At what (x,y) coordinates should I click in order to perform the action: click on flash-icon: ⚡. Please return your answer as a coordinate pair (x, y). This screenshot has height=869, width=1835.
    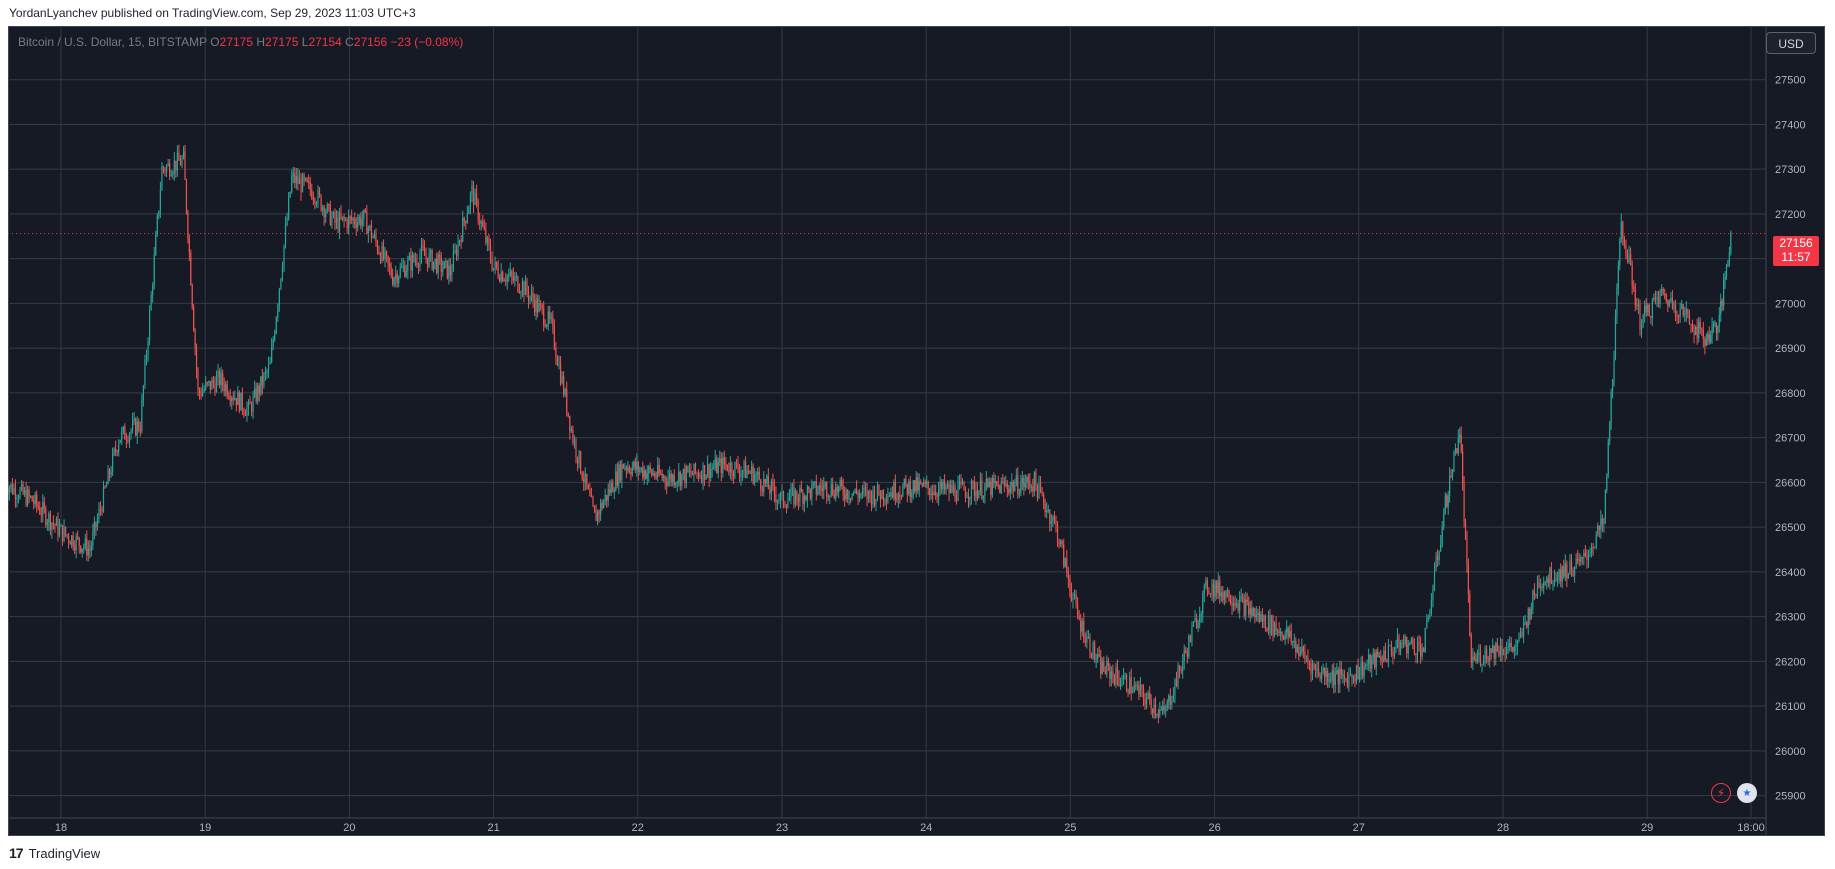
    Looking at the image, I should click on (1721, 793).